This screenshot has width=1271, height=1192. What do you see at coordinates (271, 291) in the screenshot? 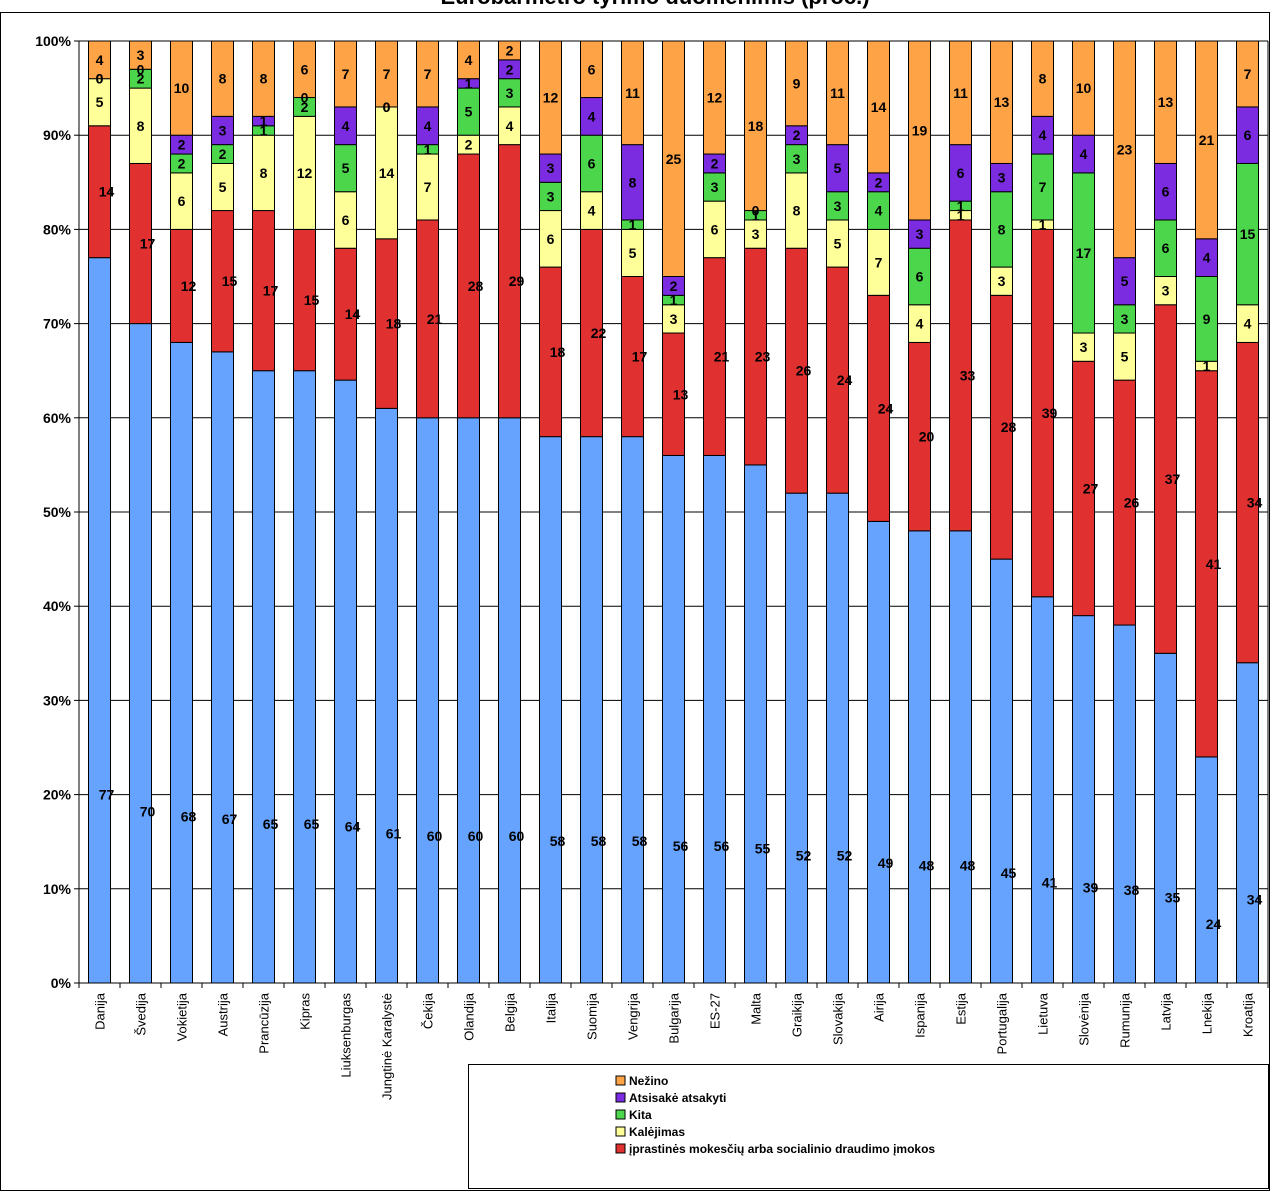
I see `data-label: 17` at bounding box center [271, 291].